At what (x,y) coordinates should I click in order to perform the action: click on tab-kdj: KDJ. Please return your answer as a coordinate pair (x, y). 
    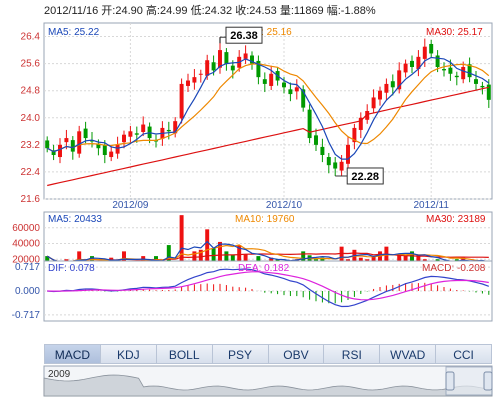
    Looking at the image, I should click on (128, 354).